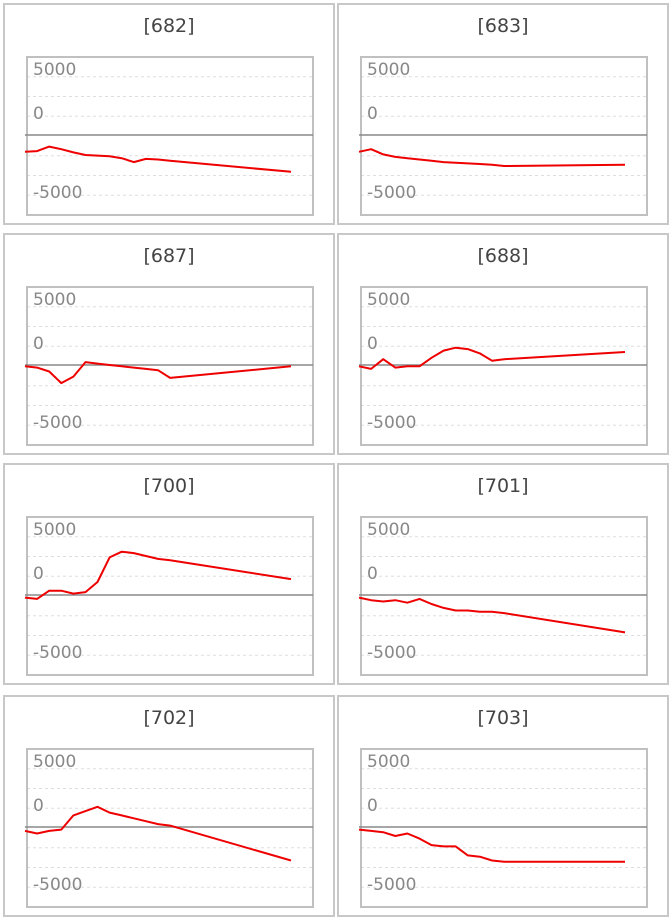 The image size is (672, 920). I want to click on chart-panel: [700] 5000 0 -5000, so click(169, 574).